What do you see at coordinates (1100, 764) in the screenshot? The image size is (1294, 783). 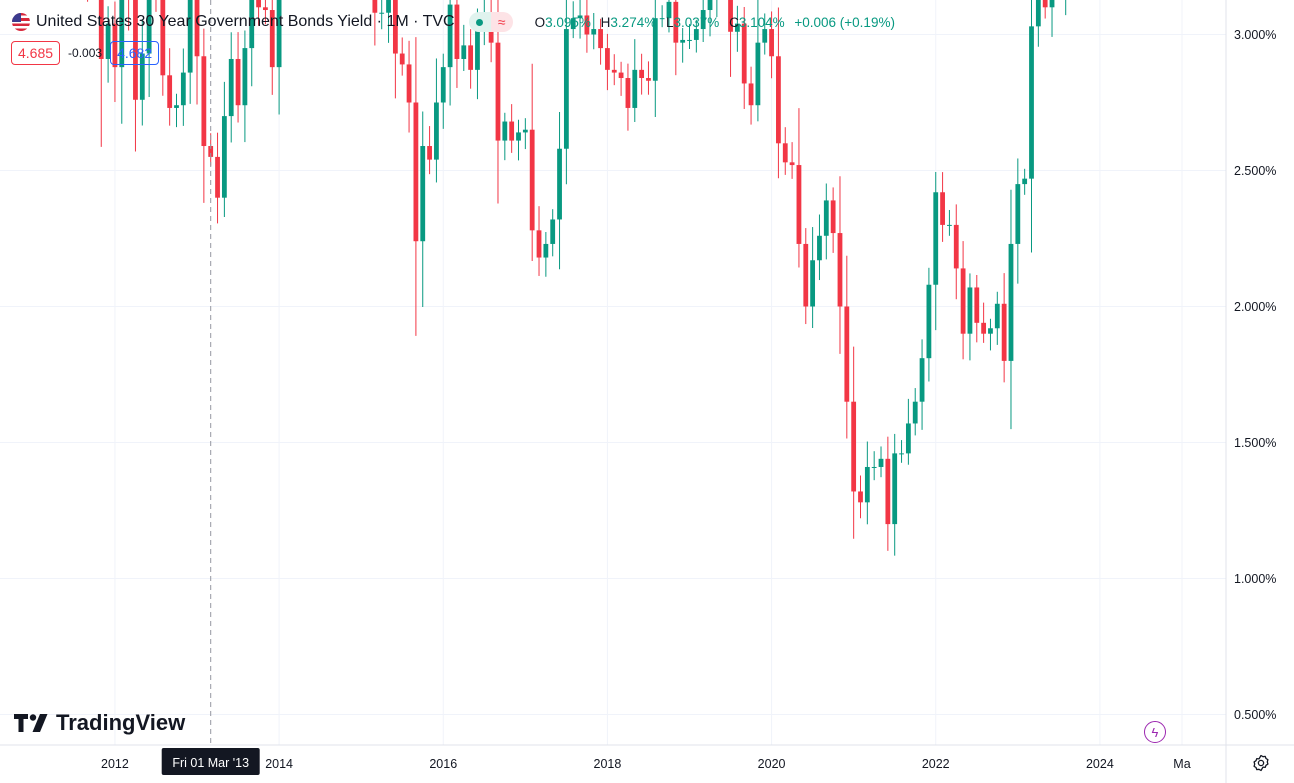 I see `x-tick-label: 2024` at bounding box center [1100, 764].